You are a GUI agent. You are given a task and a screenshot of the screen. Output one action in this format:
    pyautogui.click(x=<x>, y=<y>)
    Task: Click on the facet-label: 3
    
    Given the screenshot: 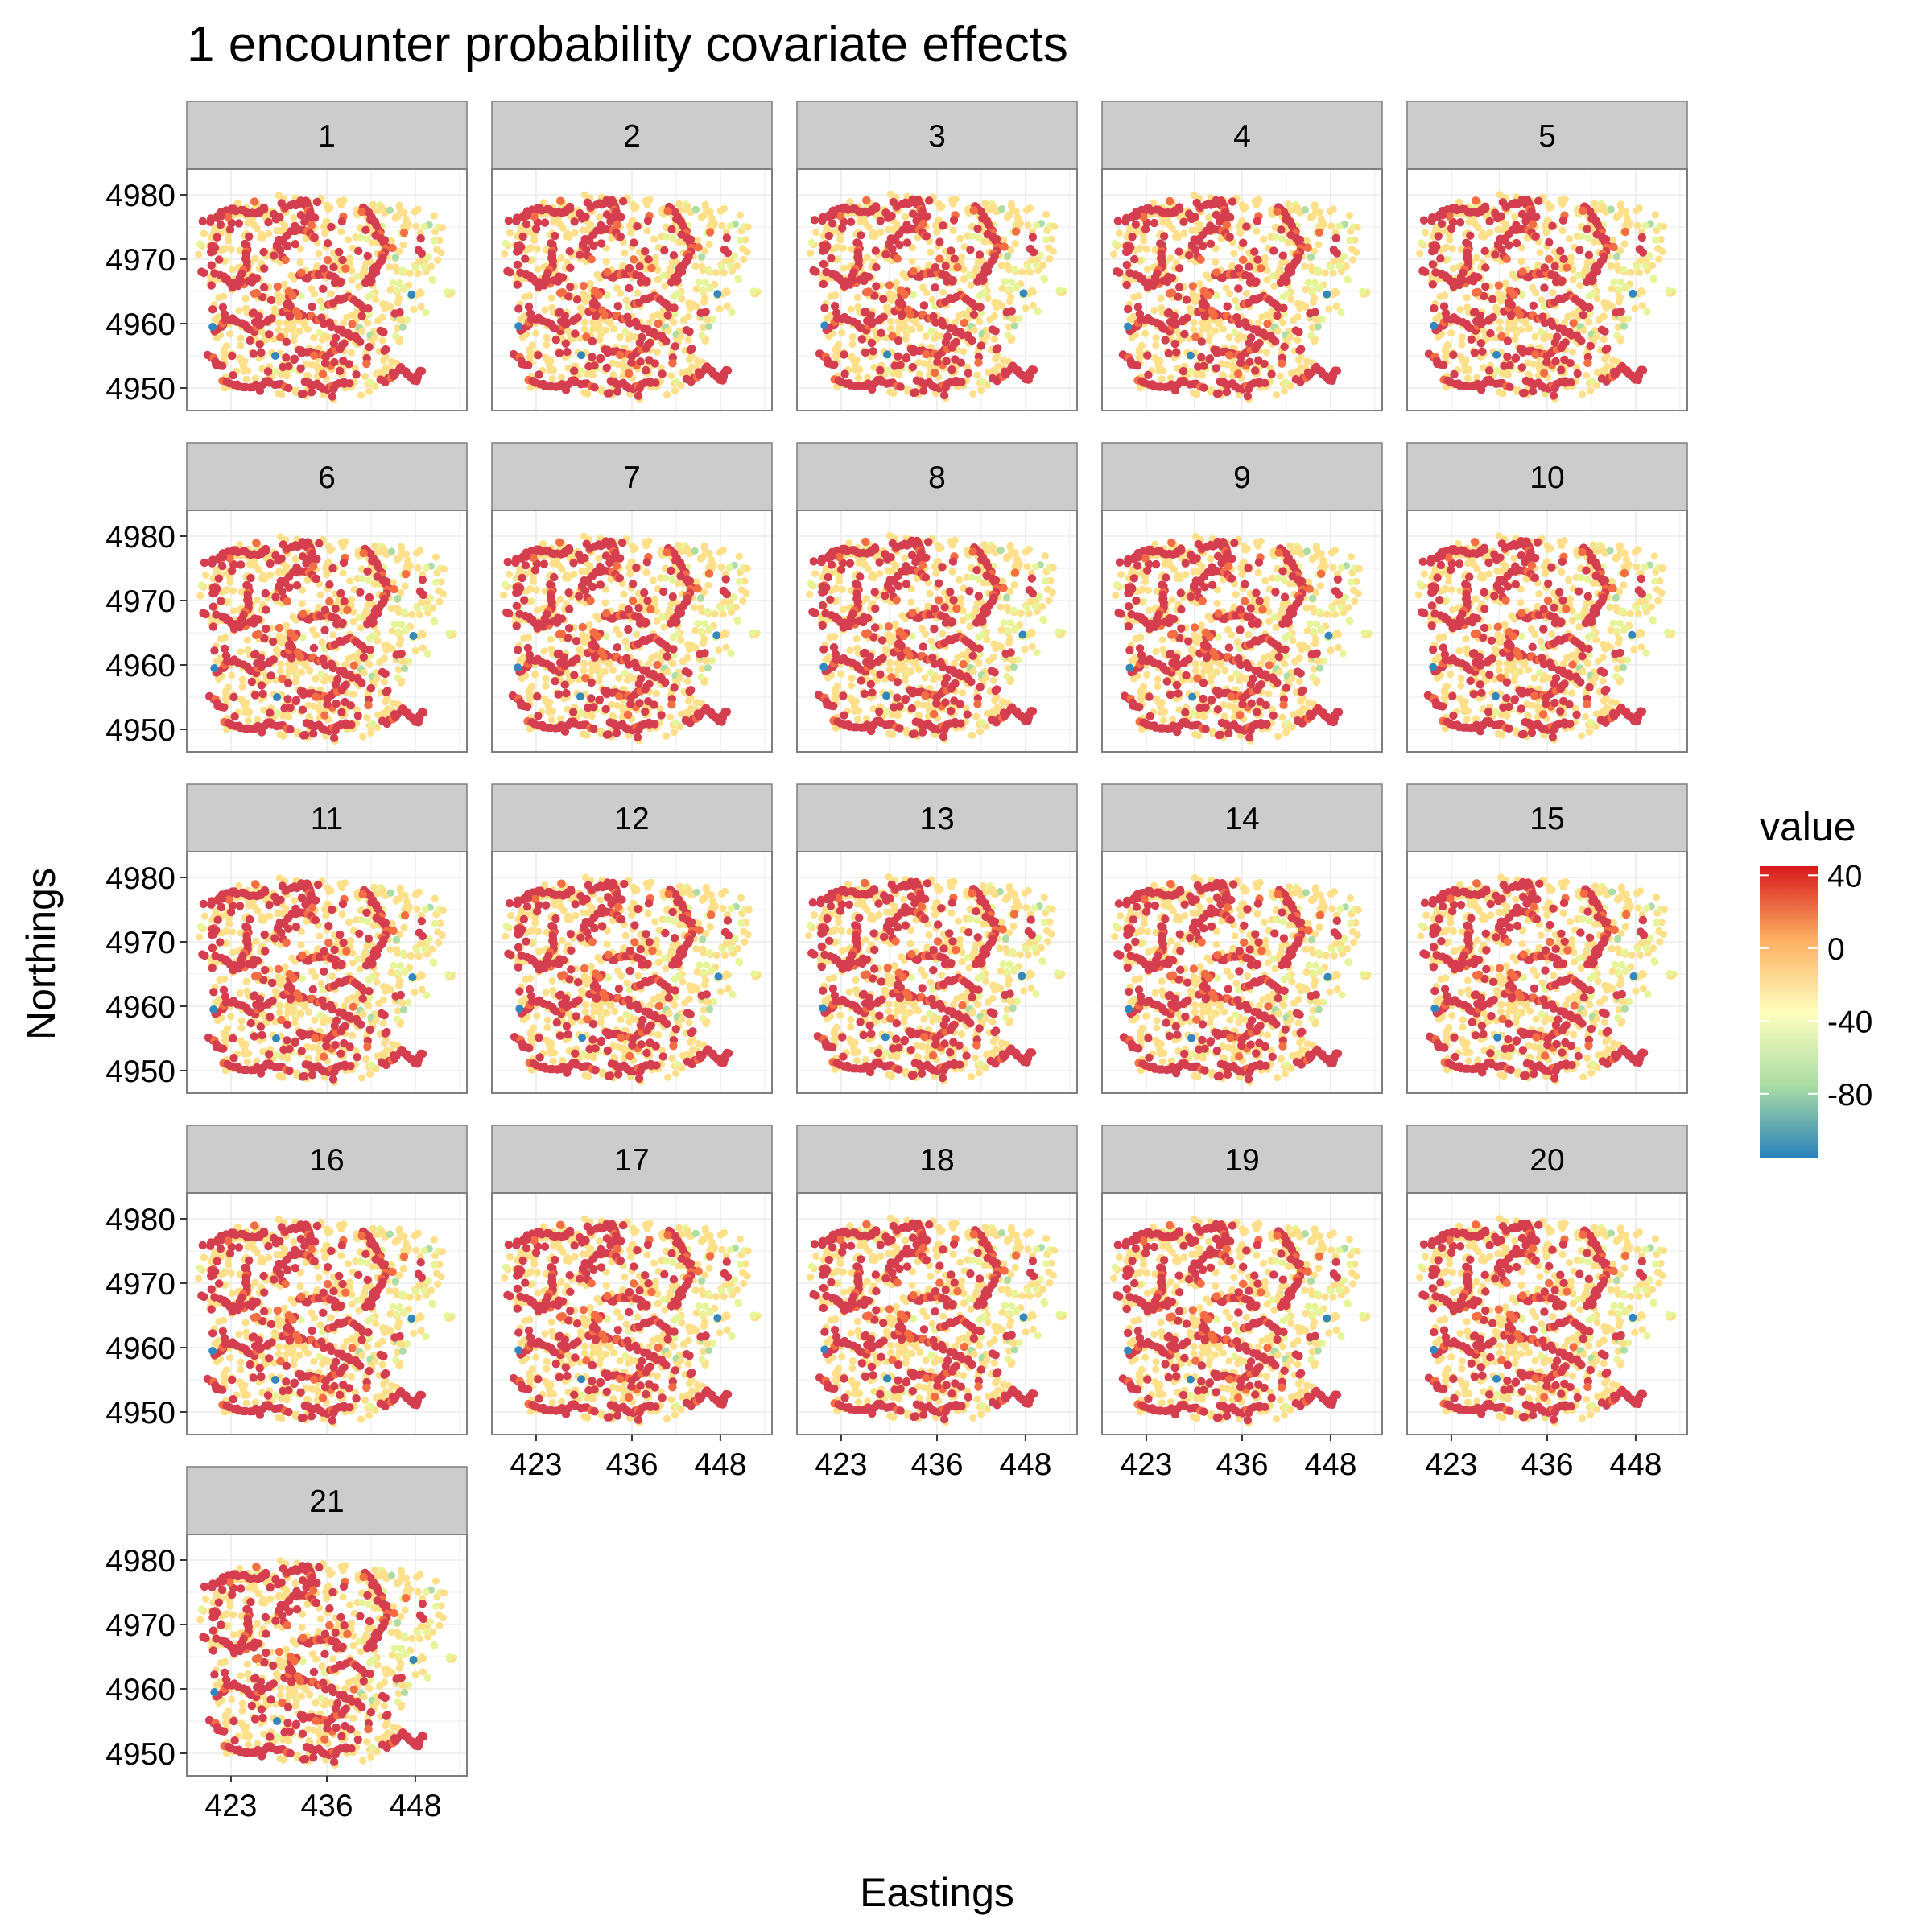 What is the action you would take?
    pyautogui.click(x=937, y=136)
    